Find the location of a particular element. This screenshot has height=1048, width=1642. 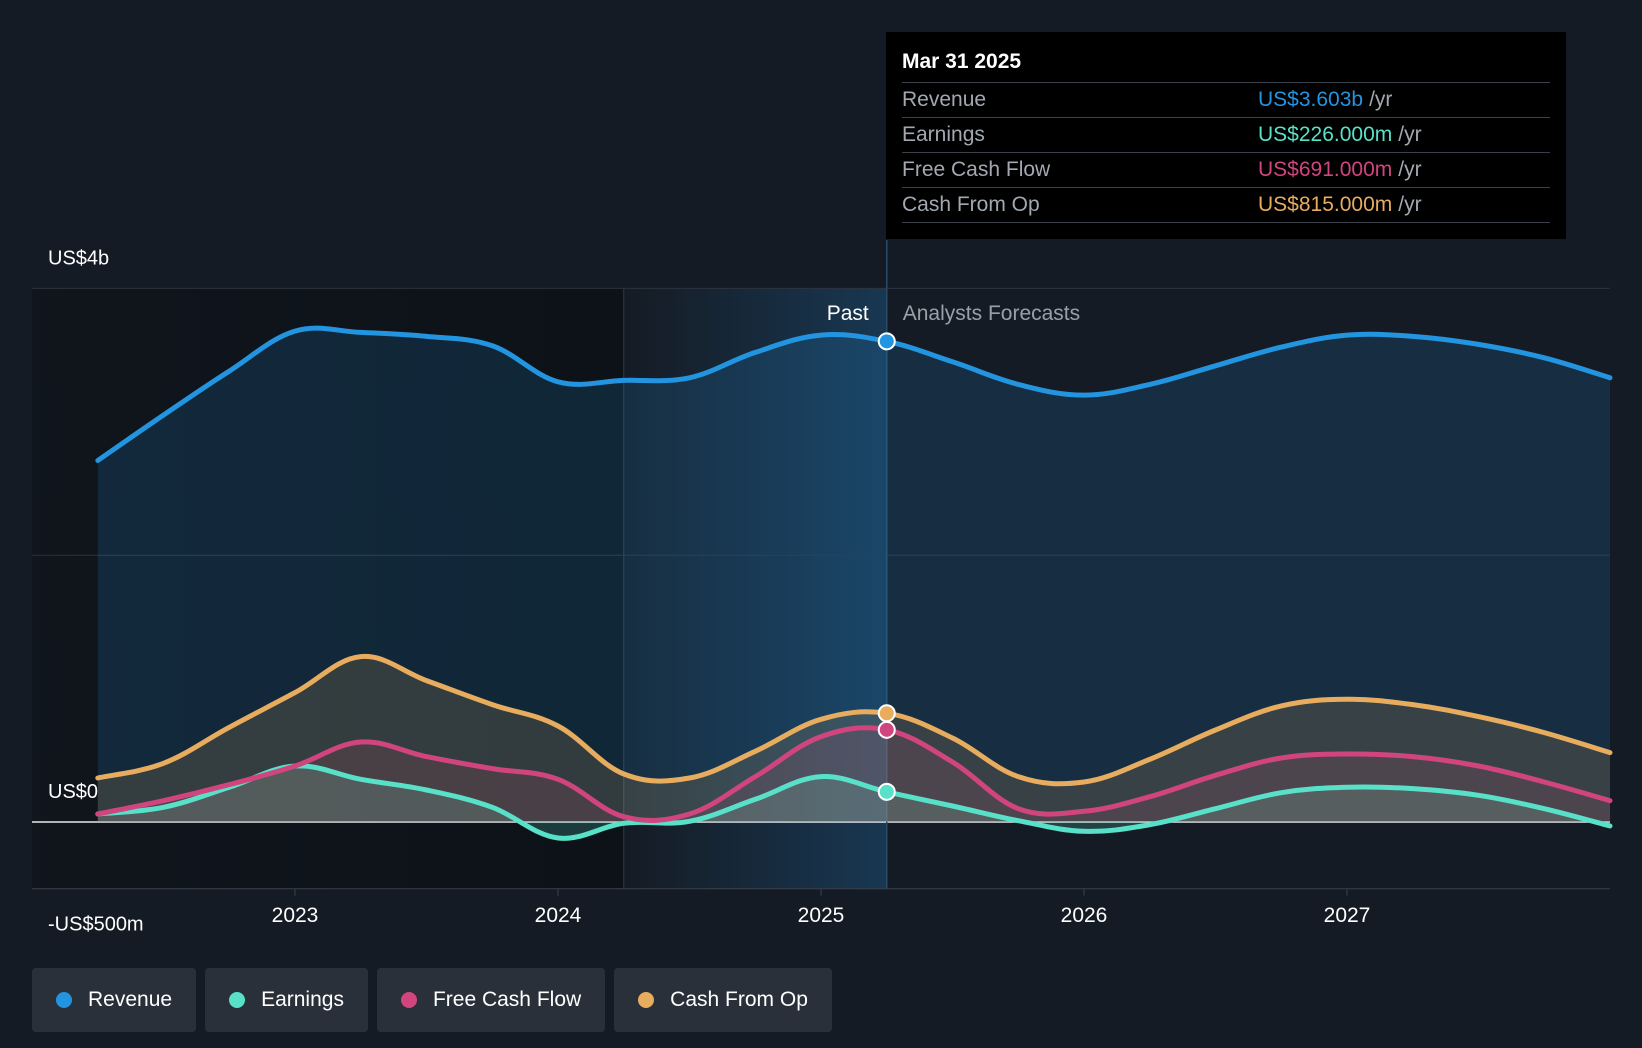

tooltip-row-label: Revenue is located at coordinates (944, 99).